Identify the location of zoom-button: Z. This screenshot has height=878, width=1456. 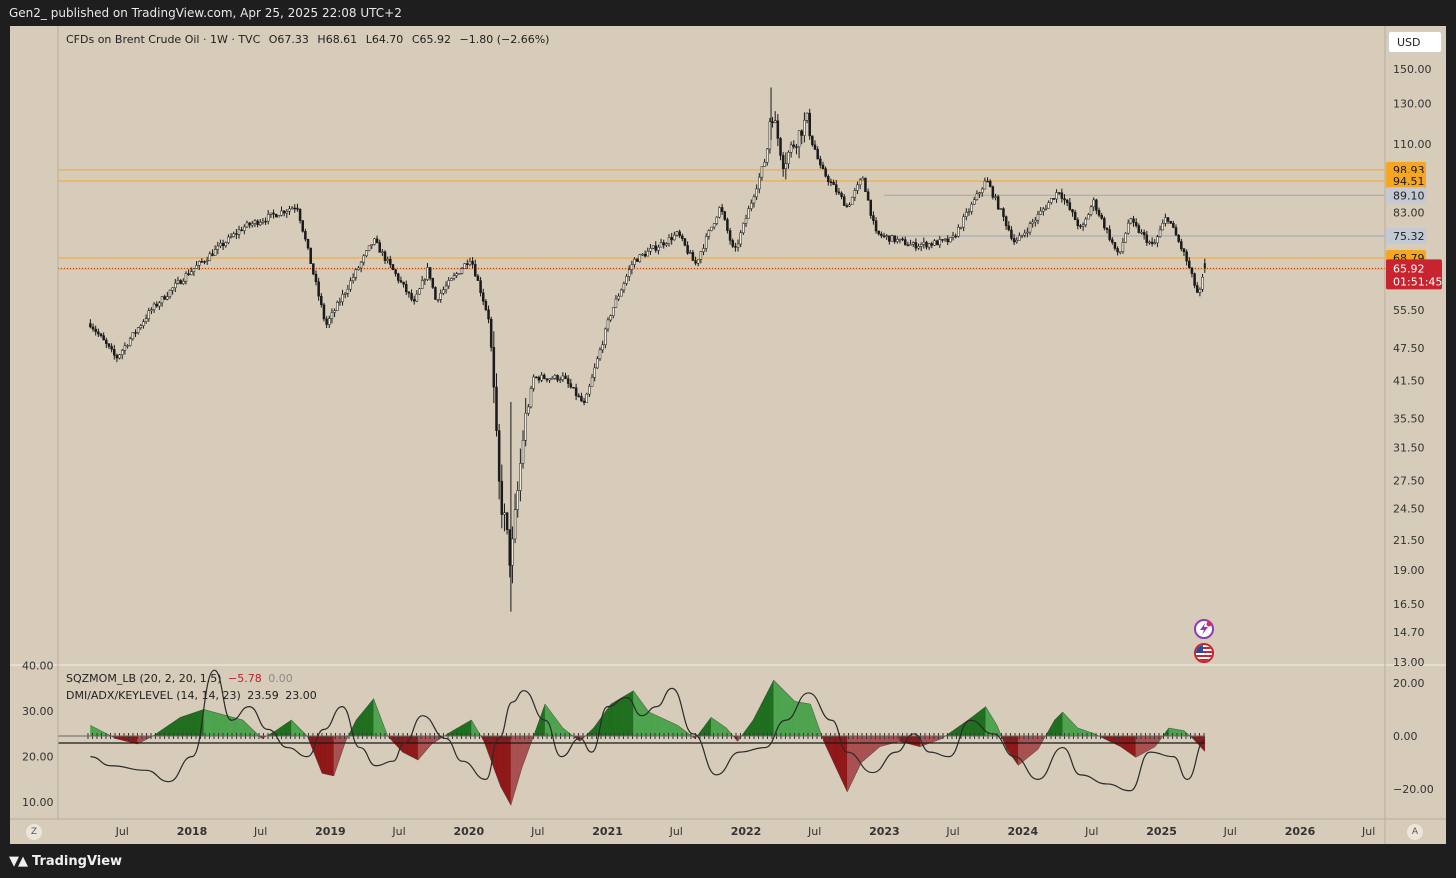
(34, 832).